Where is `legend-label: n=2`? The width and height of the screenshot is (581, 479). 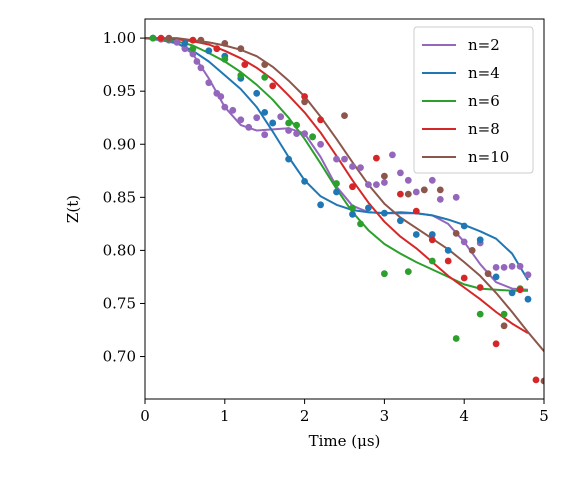
legend-label: n=2 is located at coordinates (484, 45).